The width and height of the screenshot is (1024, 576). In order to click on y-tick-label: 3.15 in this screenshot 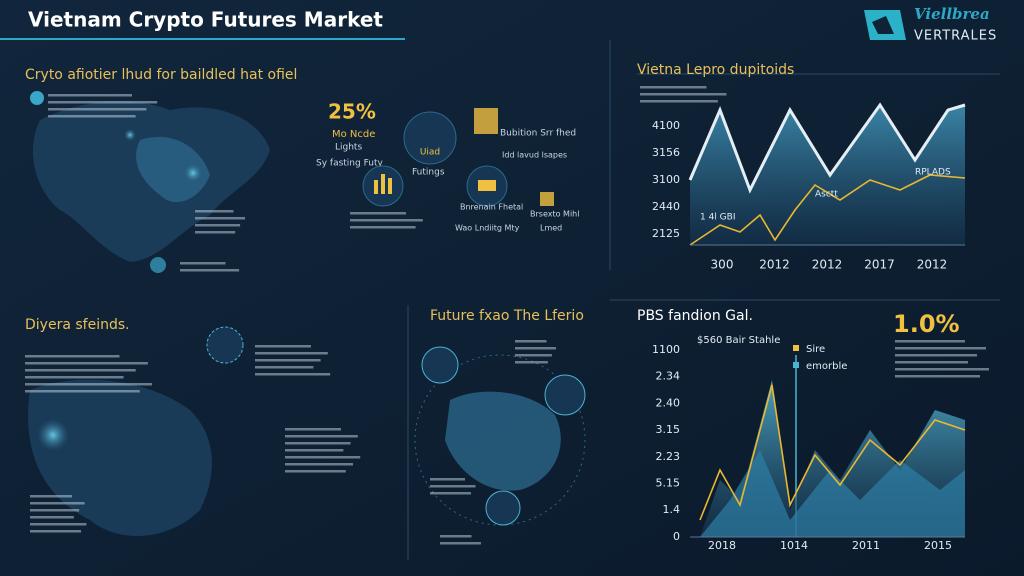, I will do `click(668, 429)`.